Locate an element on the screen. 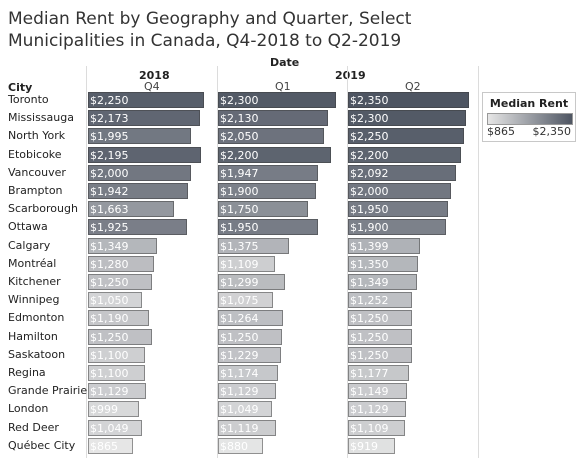  panel-divider is located at coordinates (478, 262).